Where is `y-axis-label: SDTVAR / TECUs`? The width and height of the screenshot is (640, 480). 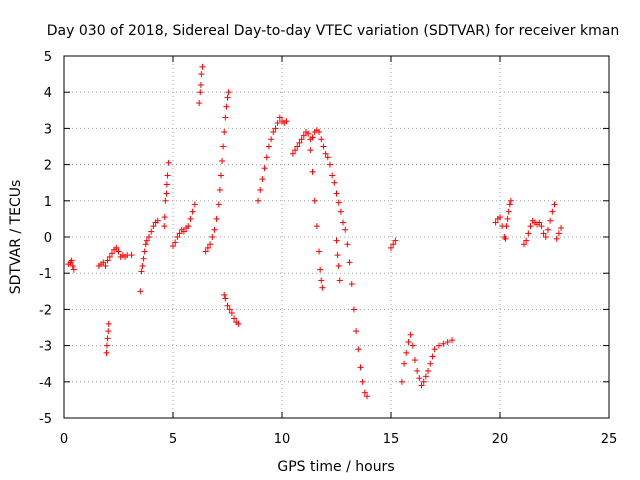 y-axis-label: SDTVAR / TECUs is located at coordinates (16, 237).